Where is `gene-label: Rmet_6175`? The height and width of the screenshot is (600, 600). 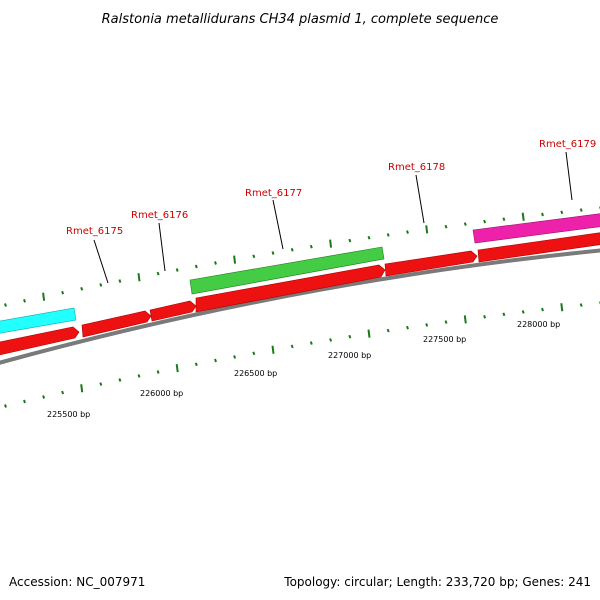 gene-label: Rmet_6175 is located at coordinates (94, 231).